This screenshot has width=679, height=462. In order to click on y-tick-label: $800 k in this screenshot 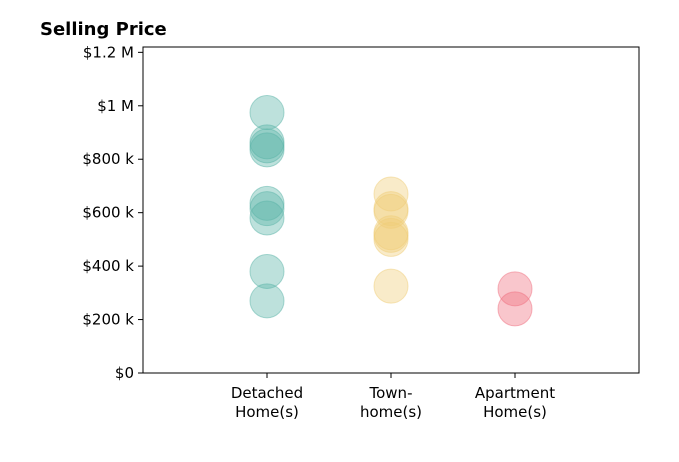, I will do `click(108, 159)`.